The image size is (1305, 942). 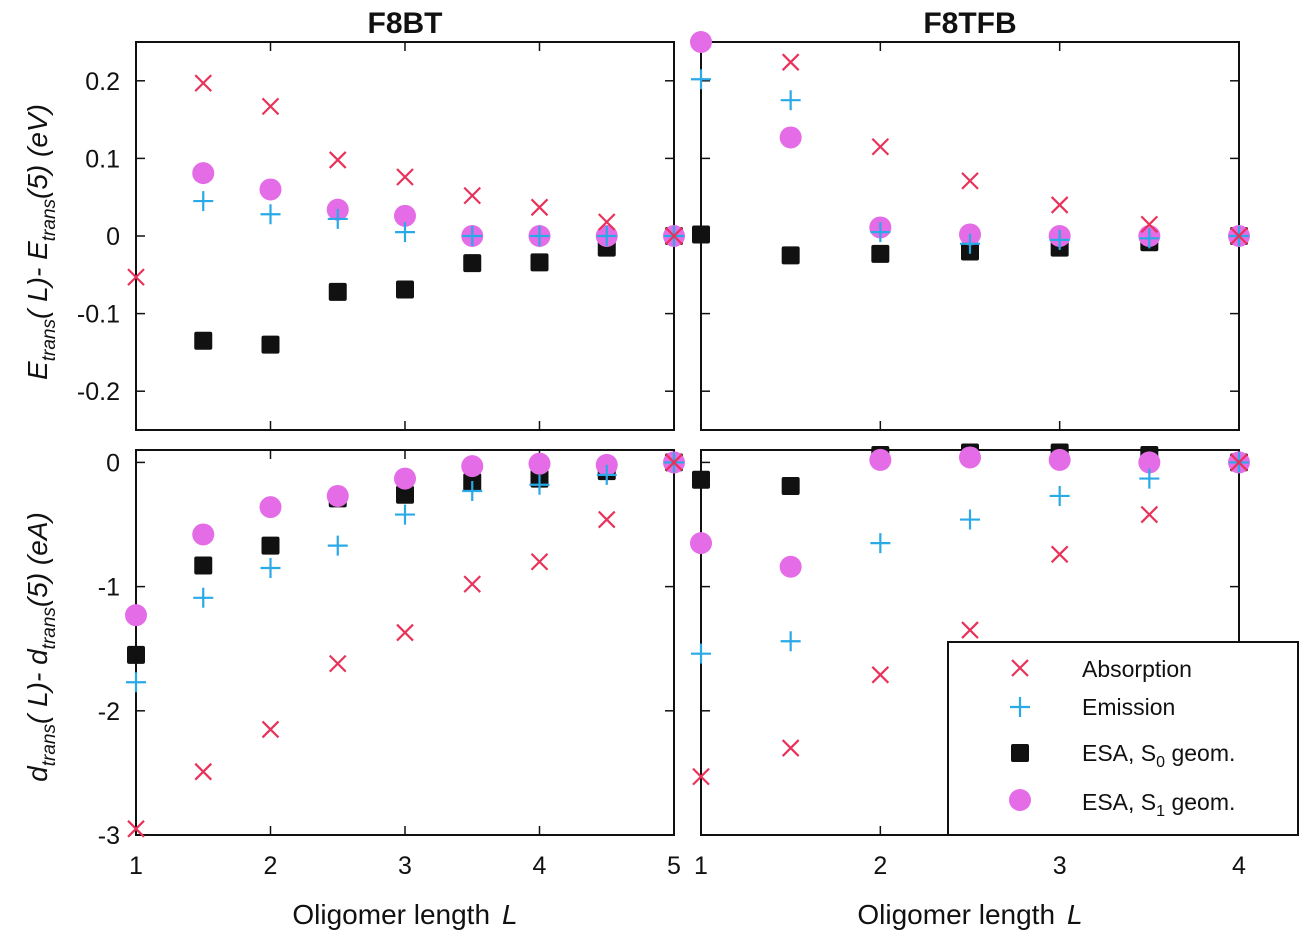 I want to click on legend-esa-s0-text: ESA, S, so click(x=1119, y=753).